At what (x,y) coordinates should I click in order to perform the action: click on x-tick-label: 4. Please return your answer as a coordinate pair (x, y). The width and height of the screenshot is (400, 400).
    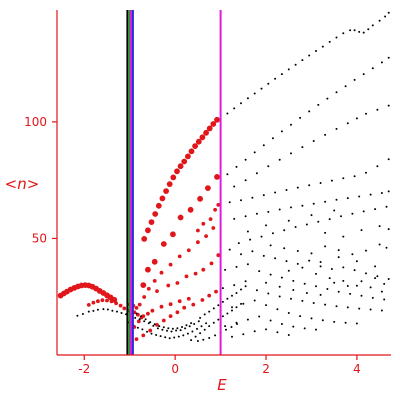
    Looking at the image, I should click on (357, 369).